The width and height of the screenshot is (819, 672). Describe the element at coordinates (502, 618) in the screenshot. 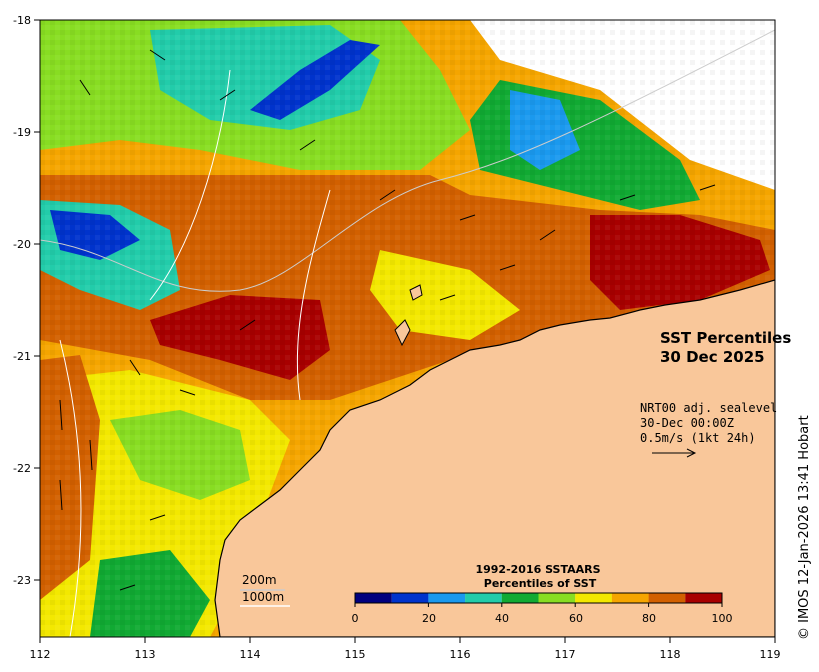

I see `legend-tick-label: 40` at that location.